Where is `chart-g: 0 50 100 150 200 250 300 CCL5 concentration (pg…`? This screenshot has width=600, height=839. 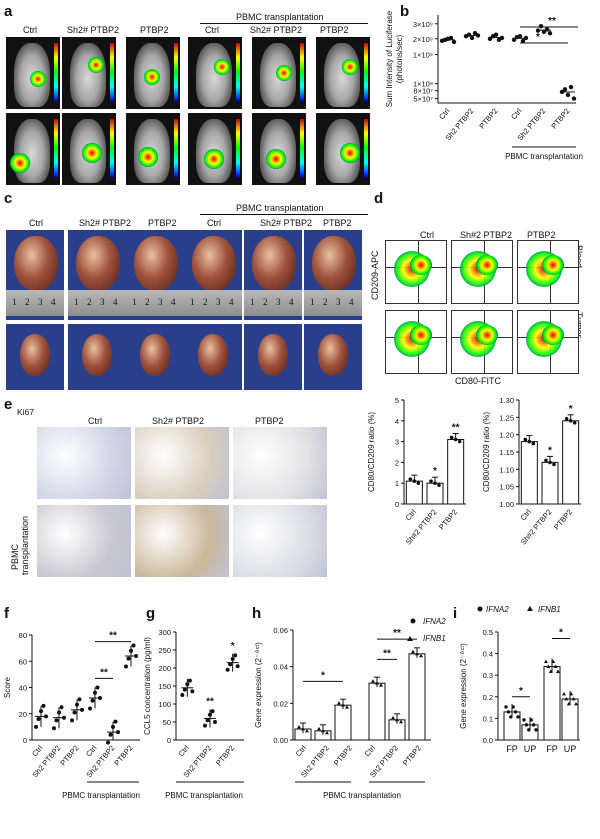 chart-g: 0 50 100 150 200 250 300 CCL5 concentration (pg… is located at coordinates (193, 714).